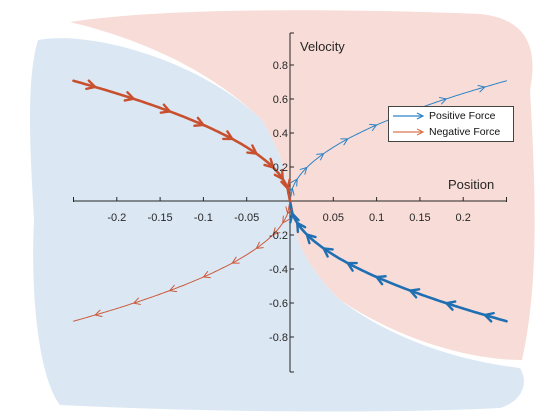 The height and width of the screenshot is (420, 560). I want to click on legend: Positive Force Negative Force, so click(451, 124).